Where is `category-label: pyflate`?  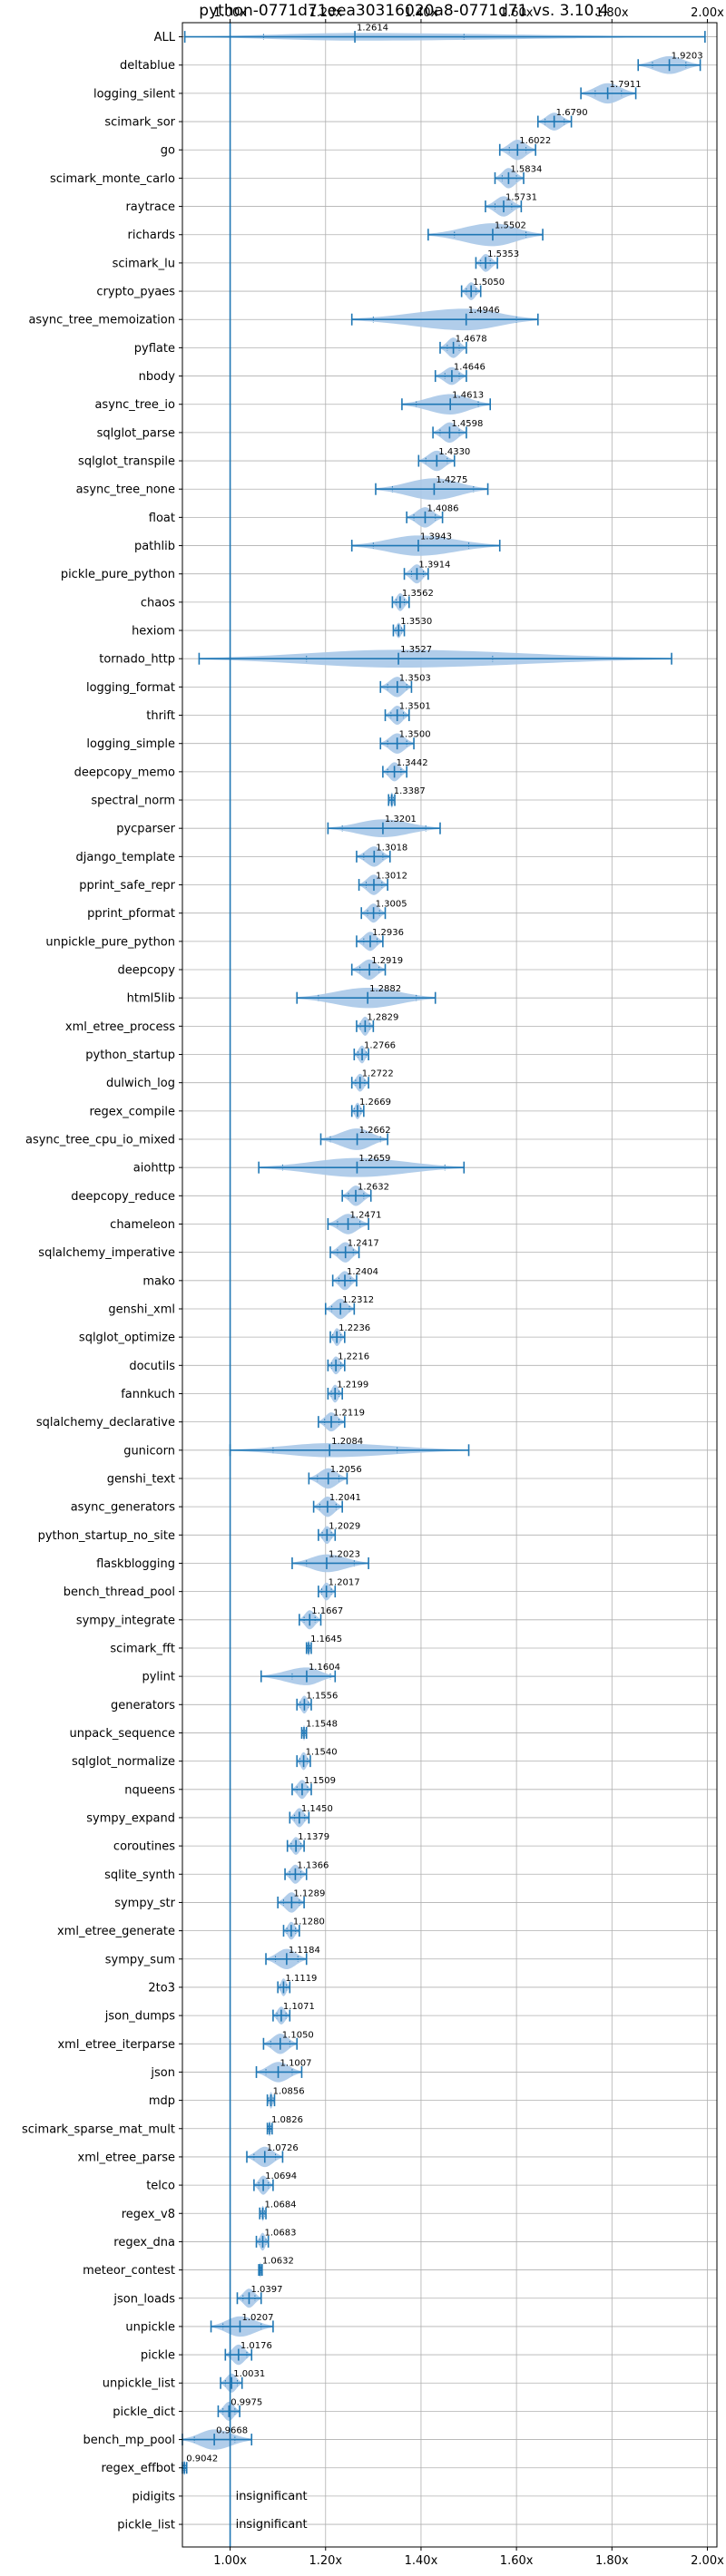
category-label: pyflate is located at coordinates (154, 349).